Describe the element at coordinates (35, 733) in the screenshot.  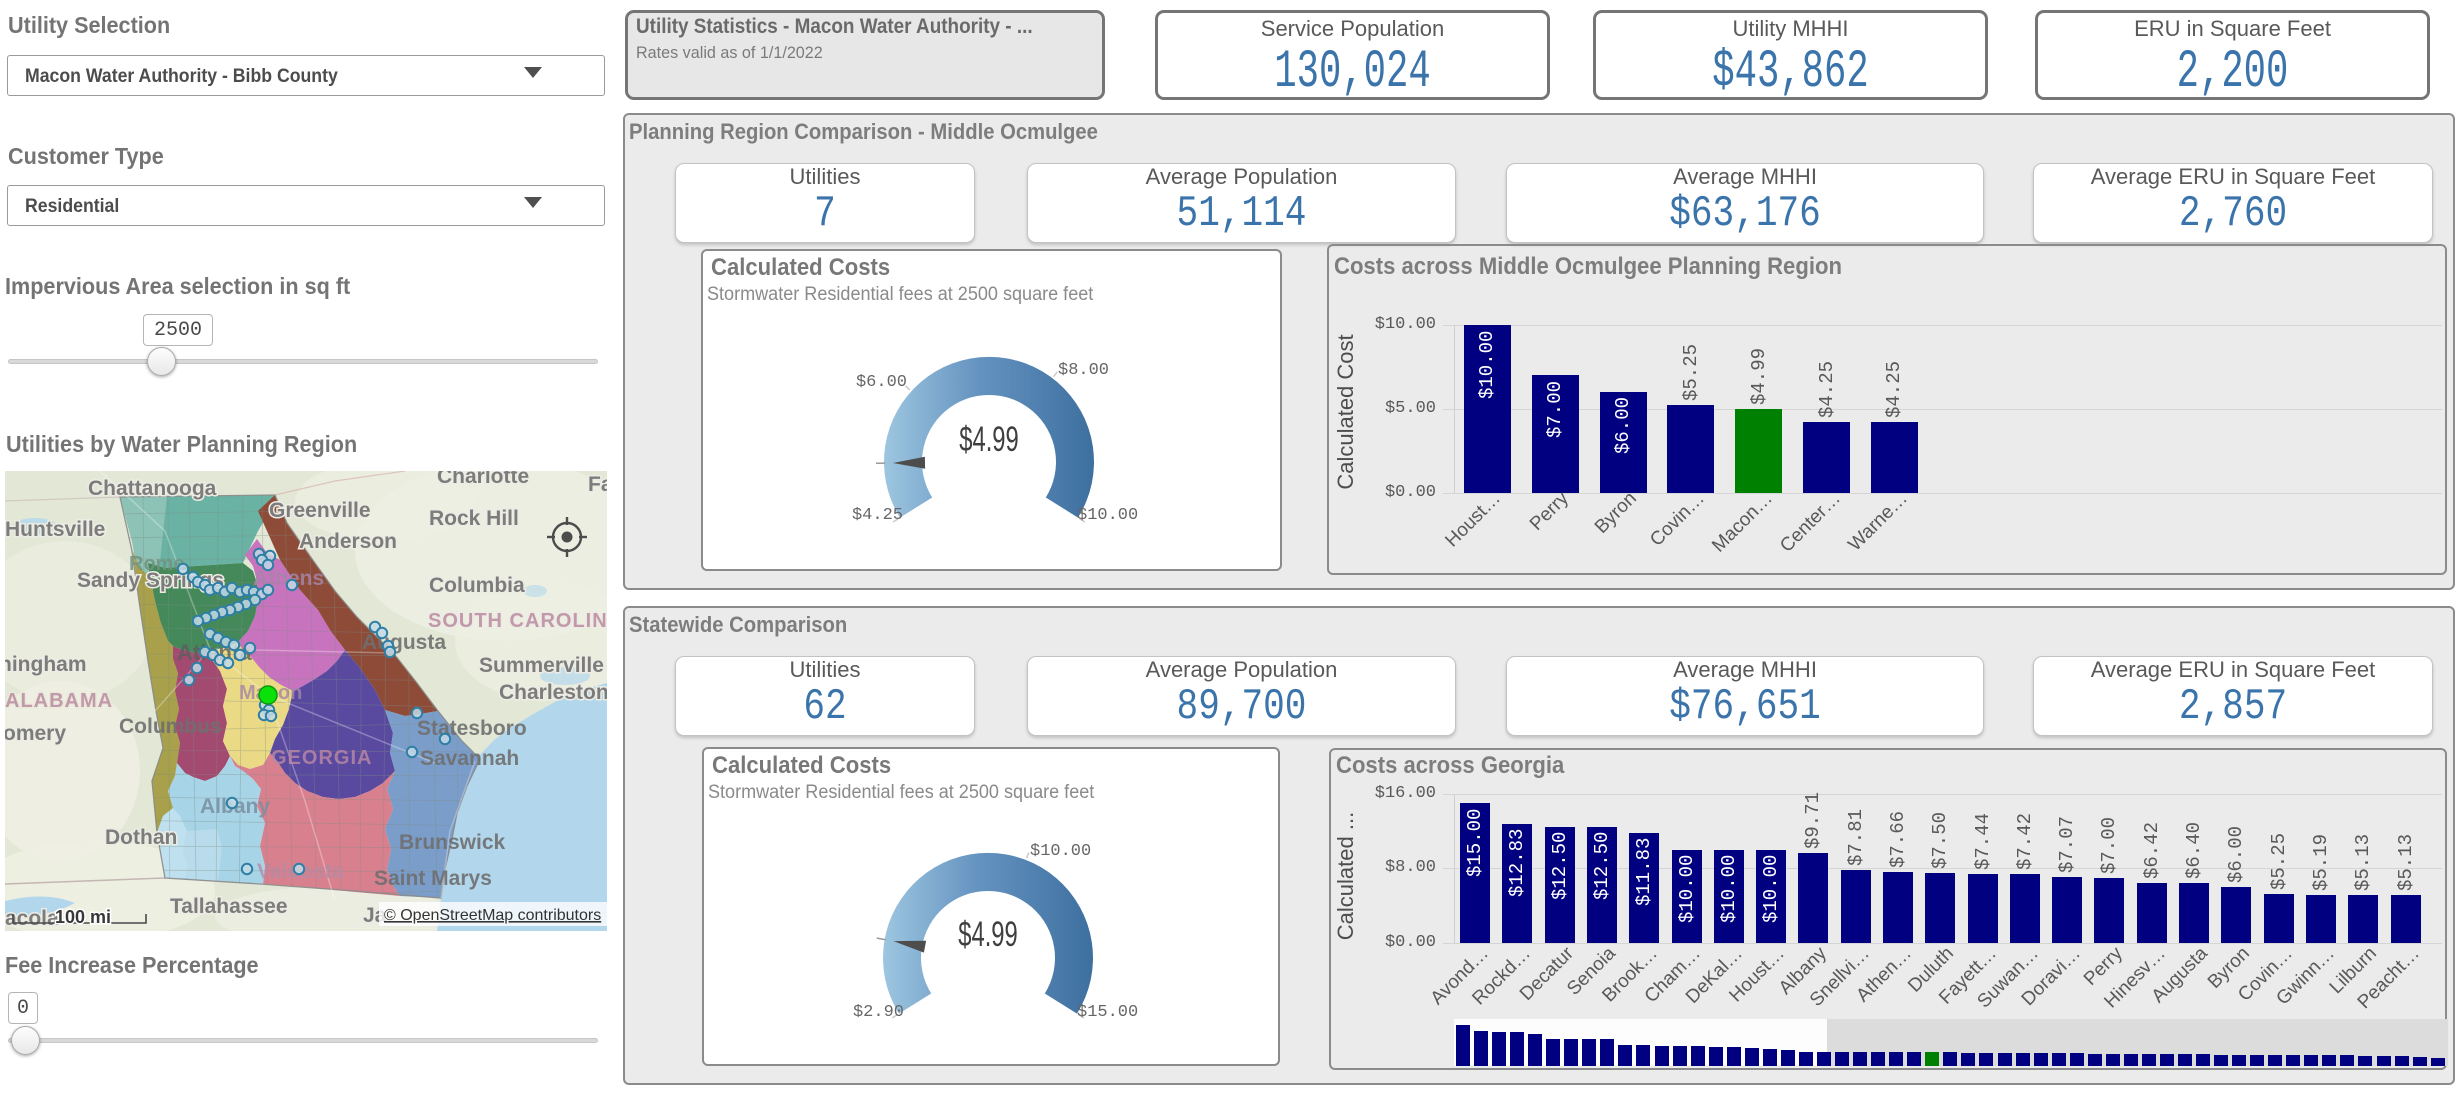
I see `svg-text: omery` at that location.